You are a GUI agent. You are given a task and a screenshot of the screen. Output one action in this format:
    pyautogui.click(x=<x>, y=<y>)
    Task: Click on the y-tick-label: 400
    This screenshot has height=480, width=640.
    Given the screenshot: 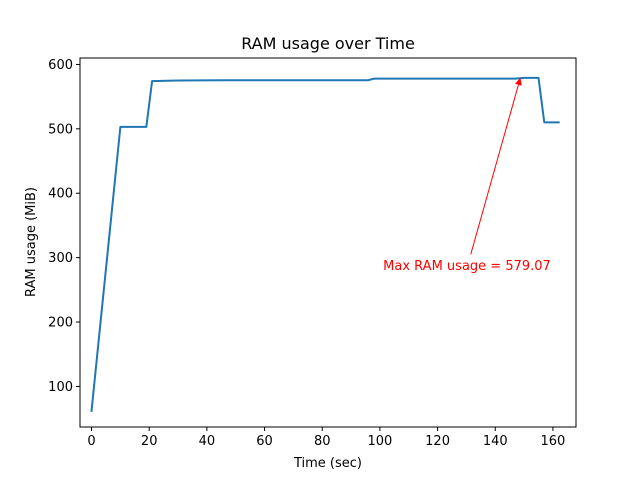 What is the action you would take?
    pyautogui.click(x=60, y=194)
    